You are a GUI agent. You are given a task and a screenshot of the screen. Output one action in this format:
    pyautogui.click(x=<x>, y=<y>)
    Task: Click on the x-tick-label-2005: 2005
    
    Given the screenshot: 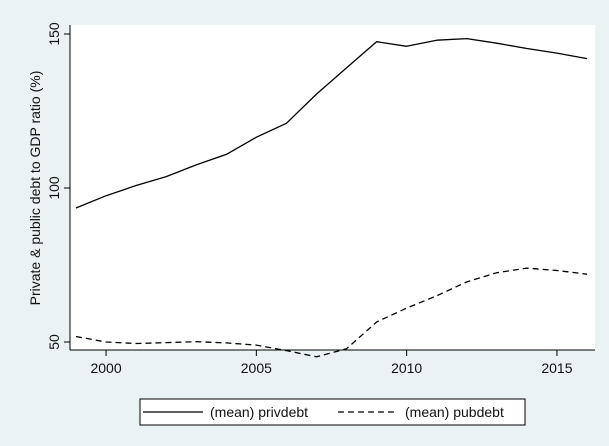 What is the action you would take?
    pyautogui.click(x=256, y=368)
    